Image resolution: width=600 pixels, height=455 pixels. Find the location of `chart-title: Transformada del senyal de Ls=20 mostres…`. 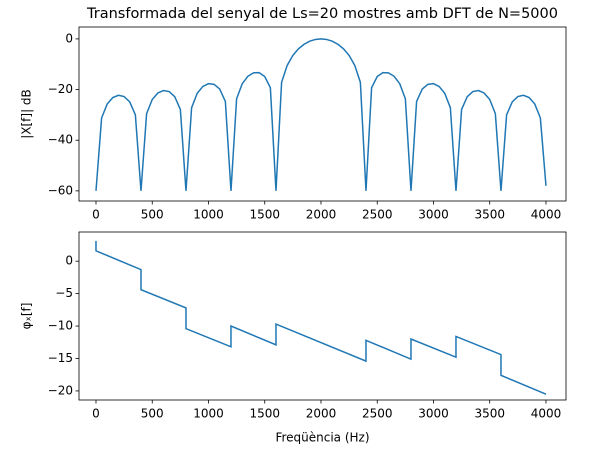

chart-title: Transformada del senyal de Ls=20 mostres… is located at coordinates (322, 14).